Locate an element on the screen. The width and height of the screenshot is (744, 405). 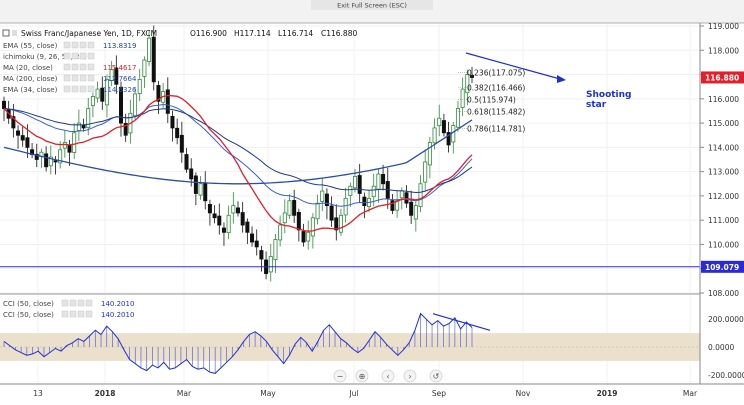
indicator-name: MA (20, close) is located at coordinates (28, 68).